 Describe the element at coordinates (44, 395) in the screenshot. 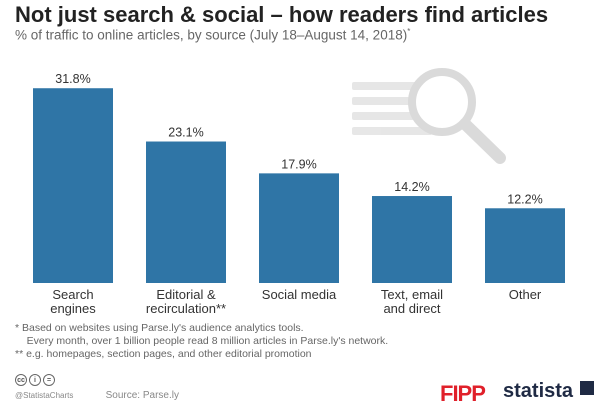

I see `twitter-handle: @StatistaCharts` at that location.